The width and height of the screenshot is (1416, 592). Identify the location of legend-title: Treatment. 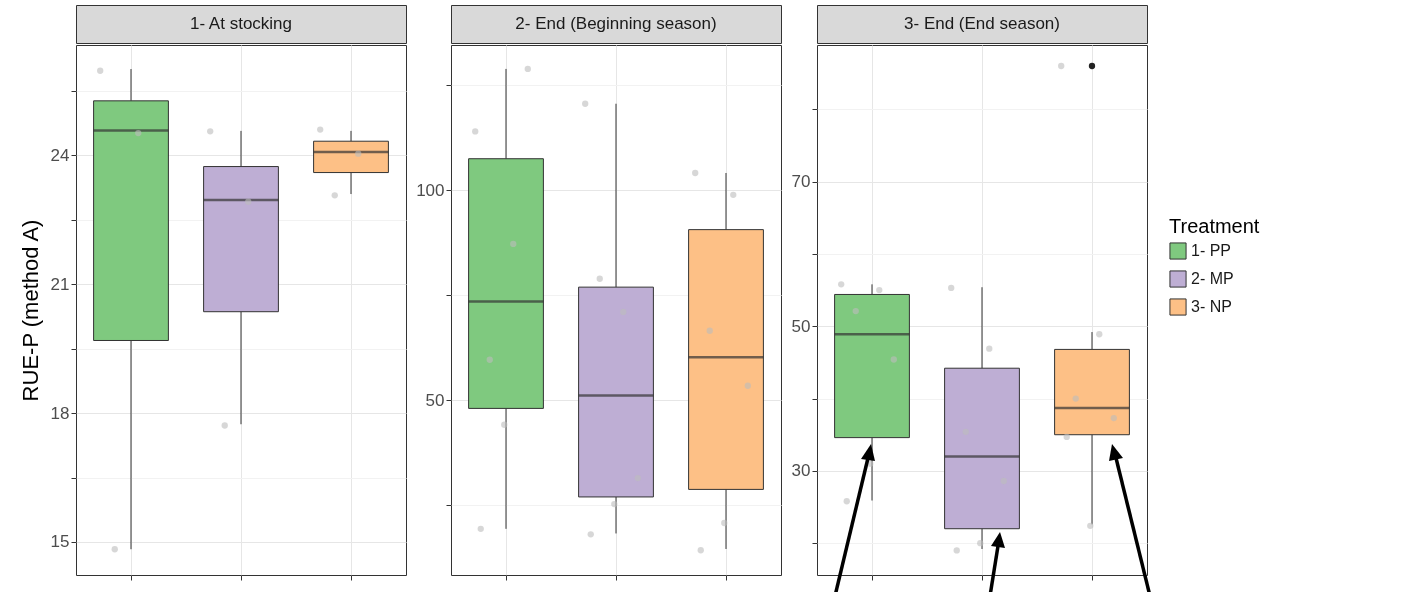
(1214, 226).